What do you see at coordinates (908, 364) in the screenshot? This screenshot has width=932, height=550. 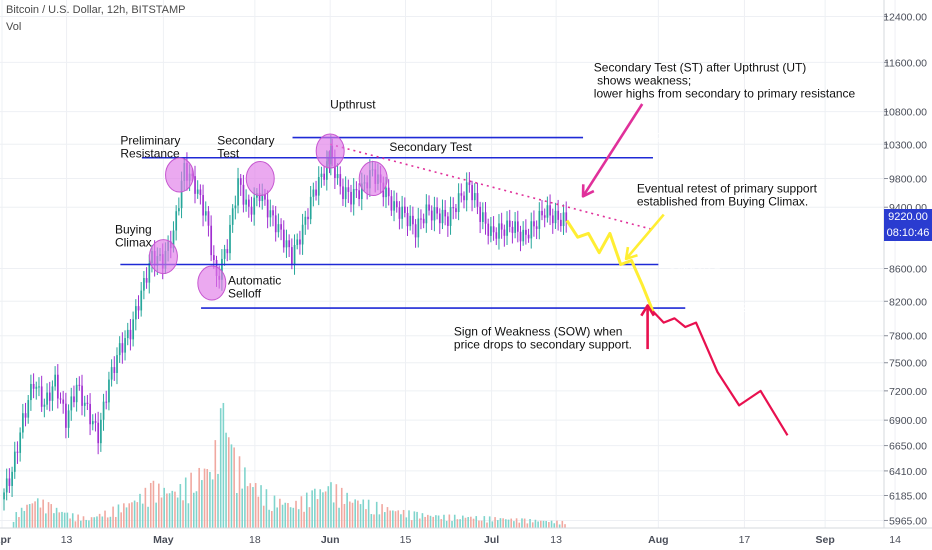 I see `y-tick-label: 7500.00` at bounding box center [908, 364].